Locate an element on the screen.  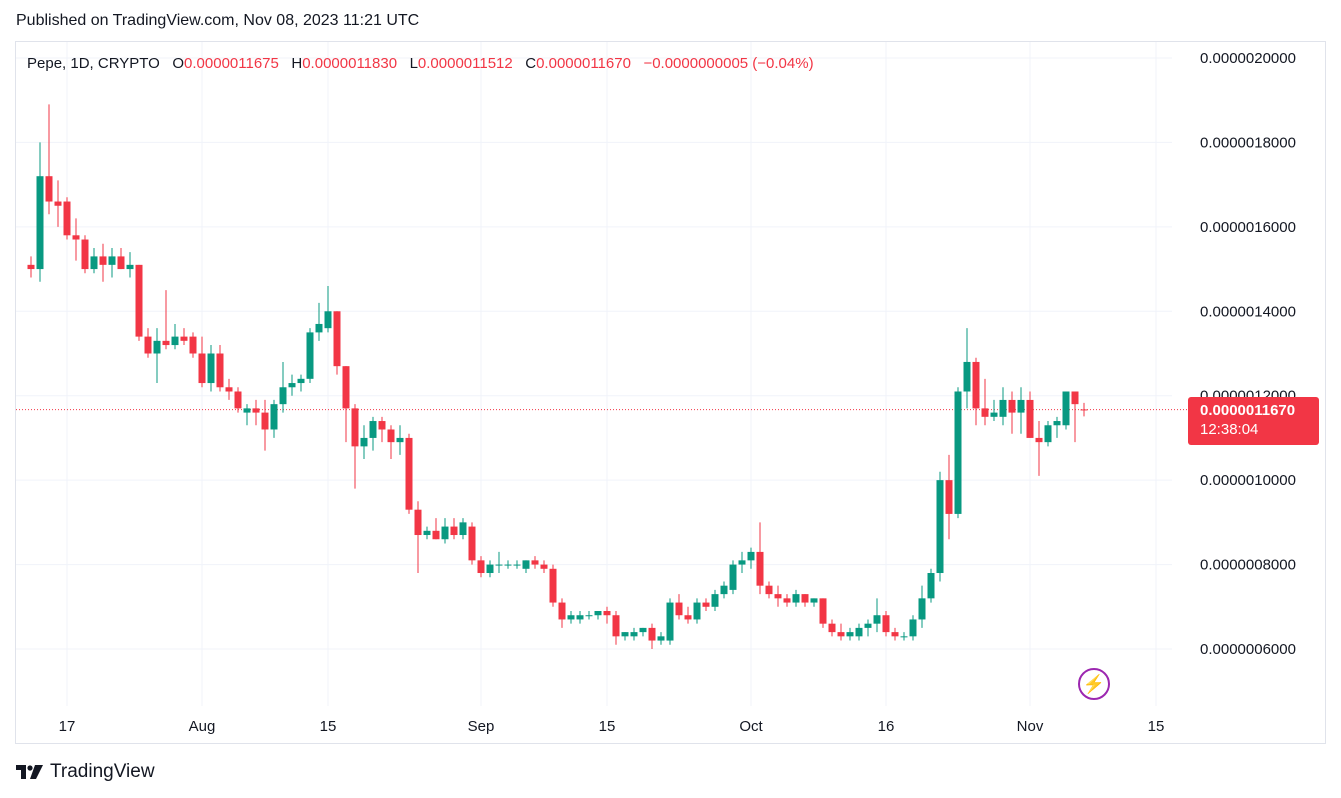
lightning-icon: ⚡ is located at coordinates (1094, 684).